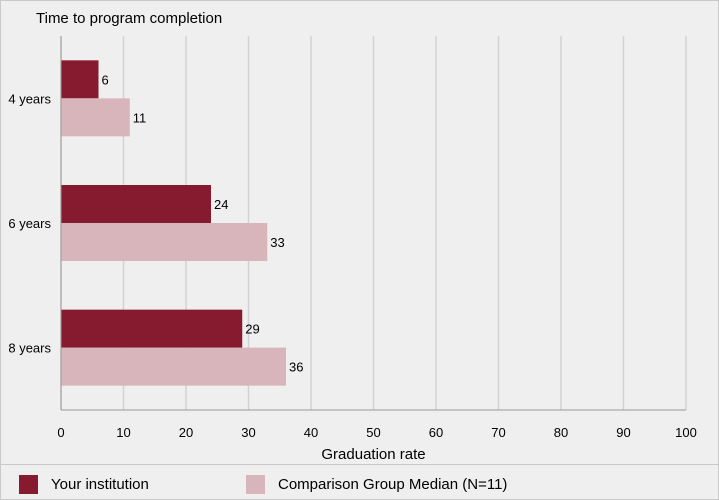 The width and height of the screenshot is (719, 500). What do you see at coordinates (296, 367) in the screenshot?
I see `bar-value-label: 36` at bounding box center [296, 367].